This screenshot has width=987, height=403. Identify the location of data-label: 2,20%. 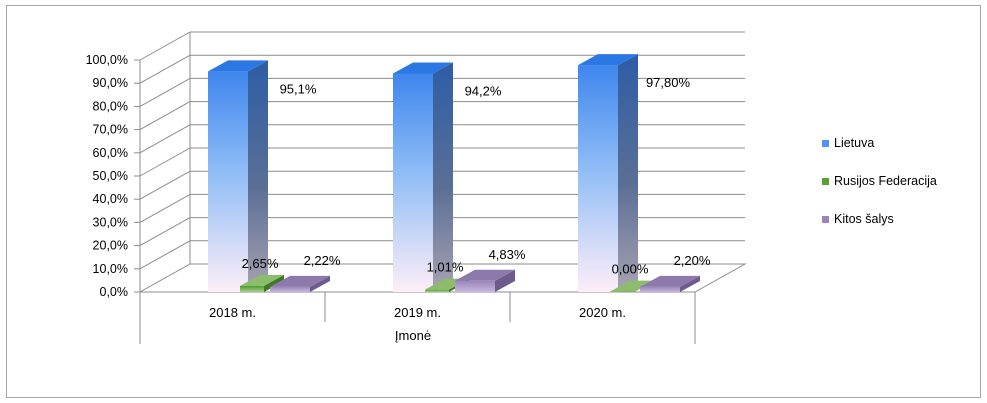
(692, 260).